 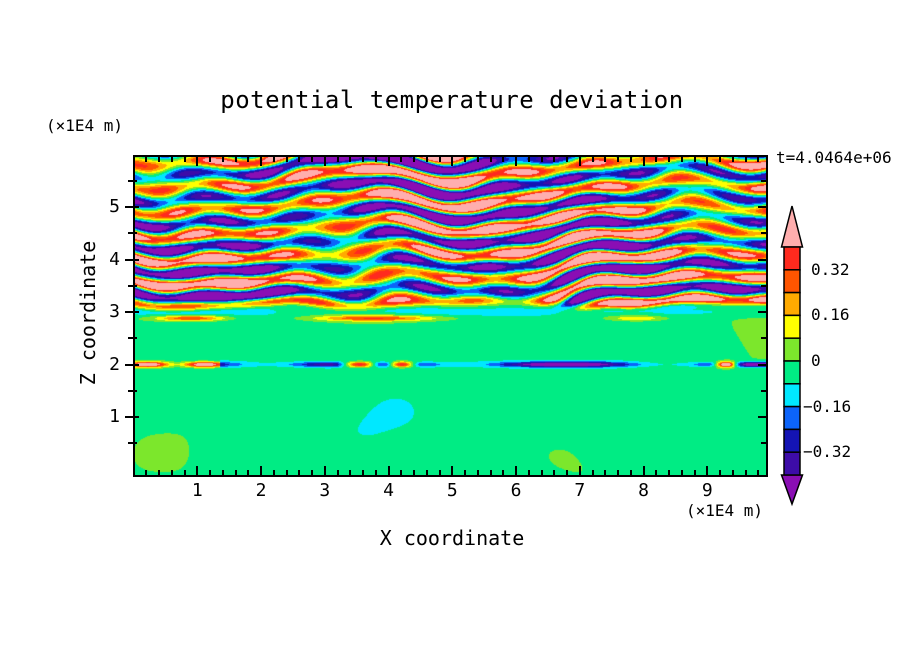 I want to click on y-tick-label: 1, so click(x=114, y=416).